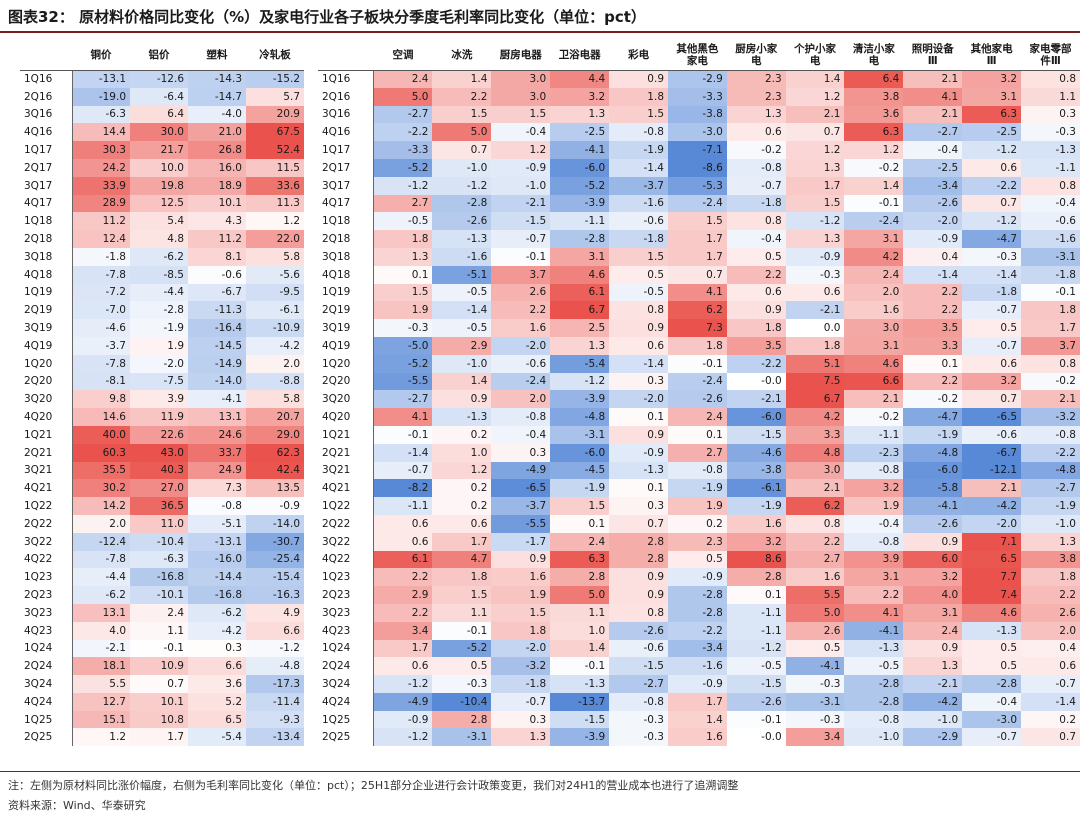  What do you see at coordinates (1050, 345) in the screenshot?
I see `gross-margin-cell: 3.7` at bounding box center [1050, 345].